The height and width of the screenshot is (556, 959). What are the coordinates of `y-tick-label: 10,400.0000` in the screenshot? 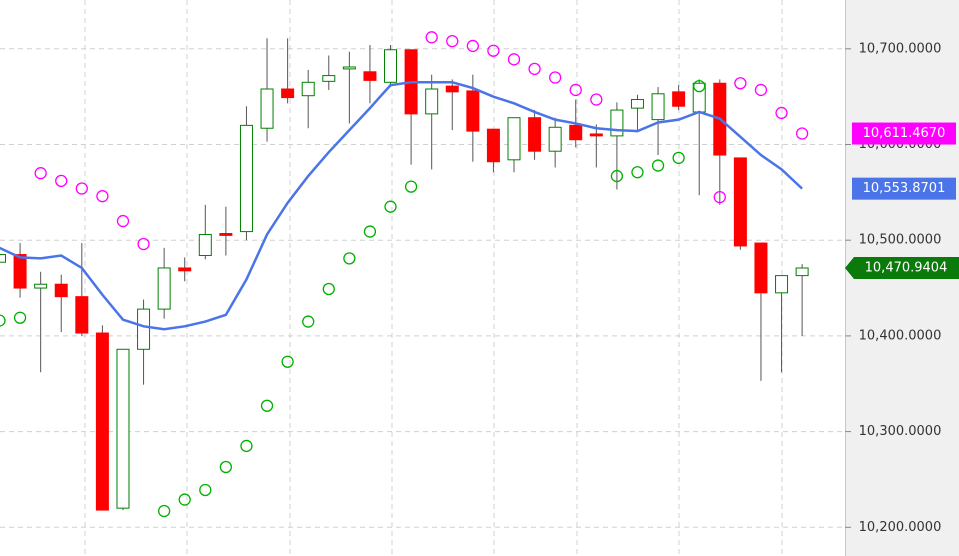 It's located at (900, 335).